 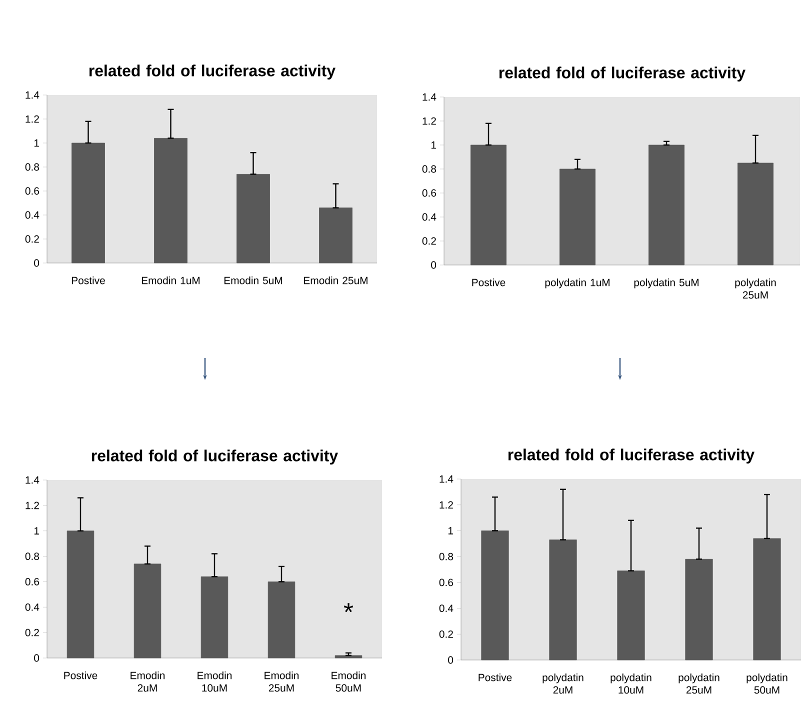 I want to click on x-tick-label: polydatin 2uM, so click(x=563, y=684).